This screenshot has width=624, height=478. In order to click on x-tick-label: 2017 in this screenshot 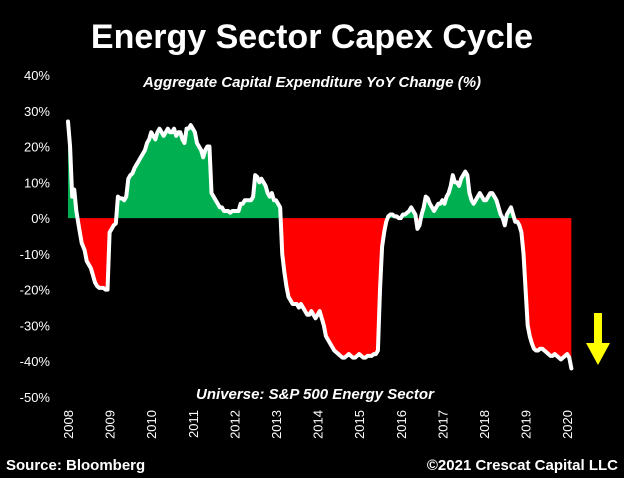, I will do `click(442, 424)`.